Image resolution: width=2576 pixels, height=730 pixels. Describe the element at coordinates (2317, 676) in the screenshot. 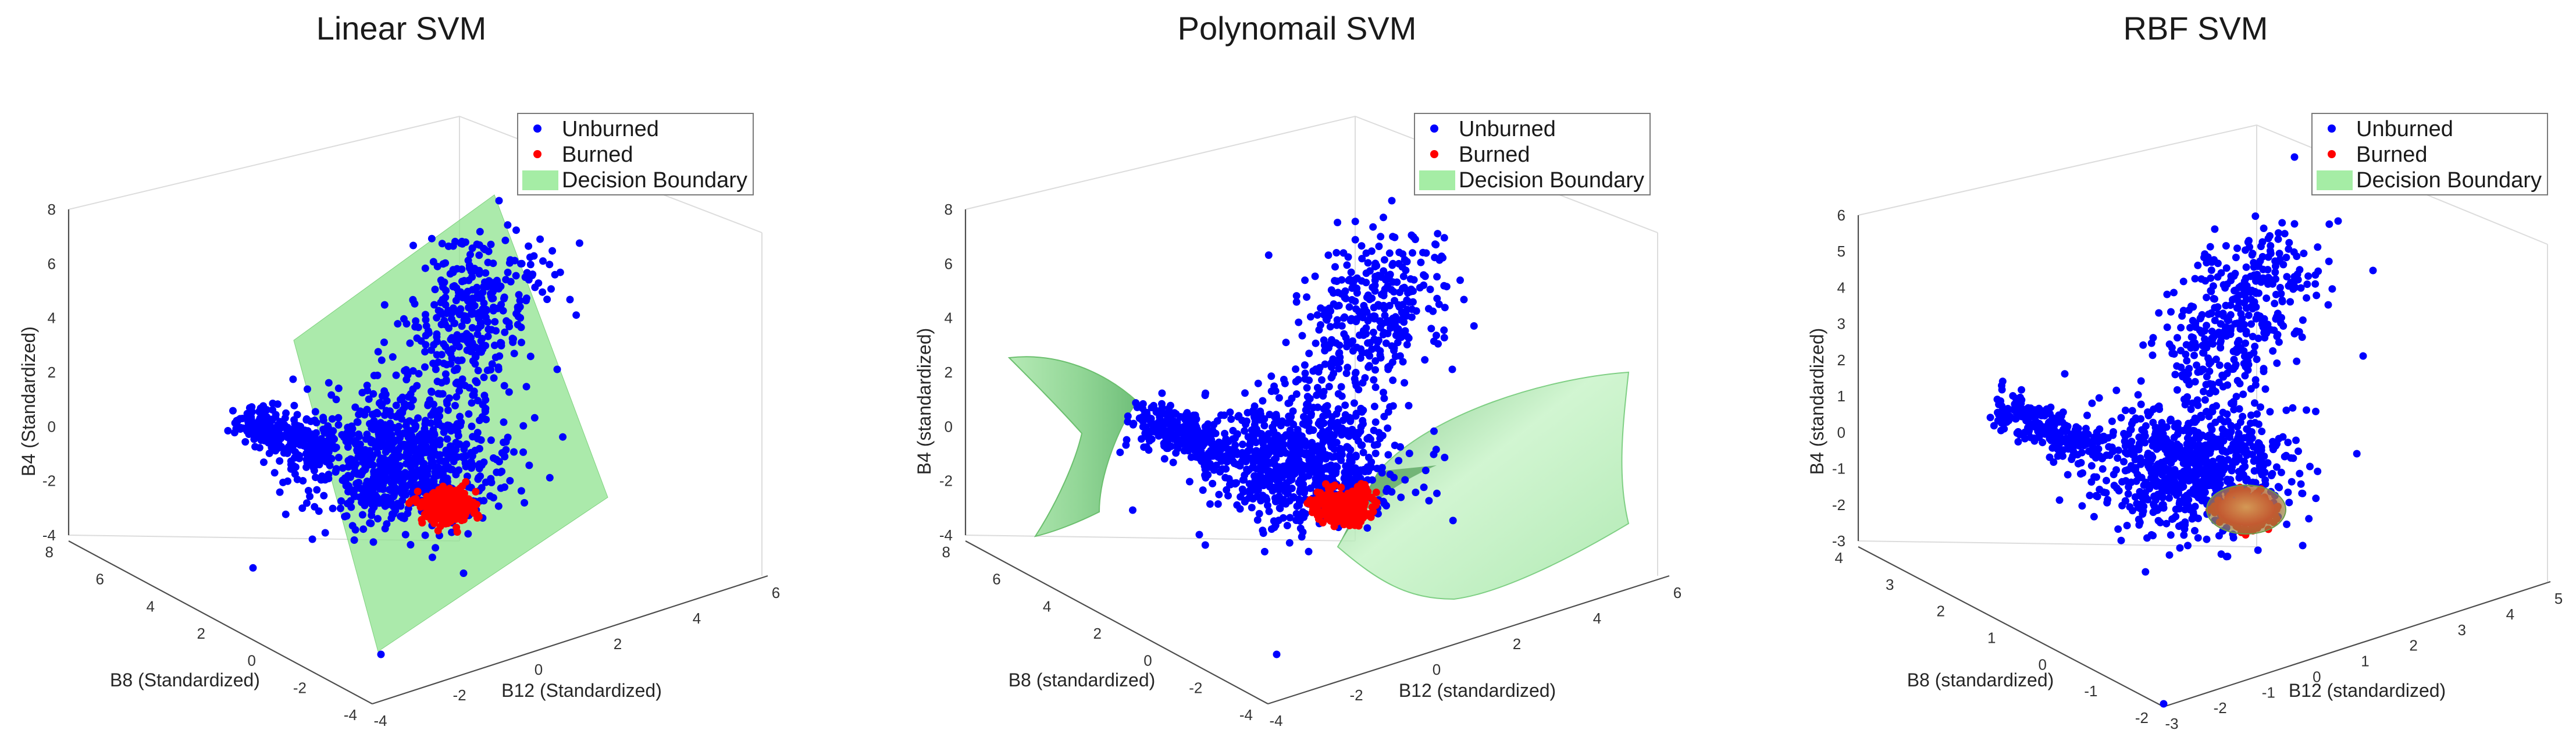

I see `y-tick-label: 0` at that location.